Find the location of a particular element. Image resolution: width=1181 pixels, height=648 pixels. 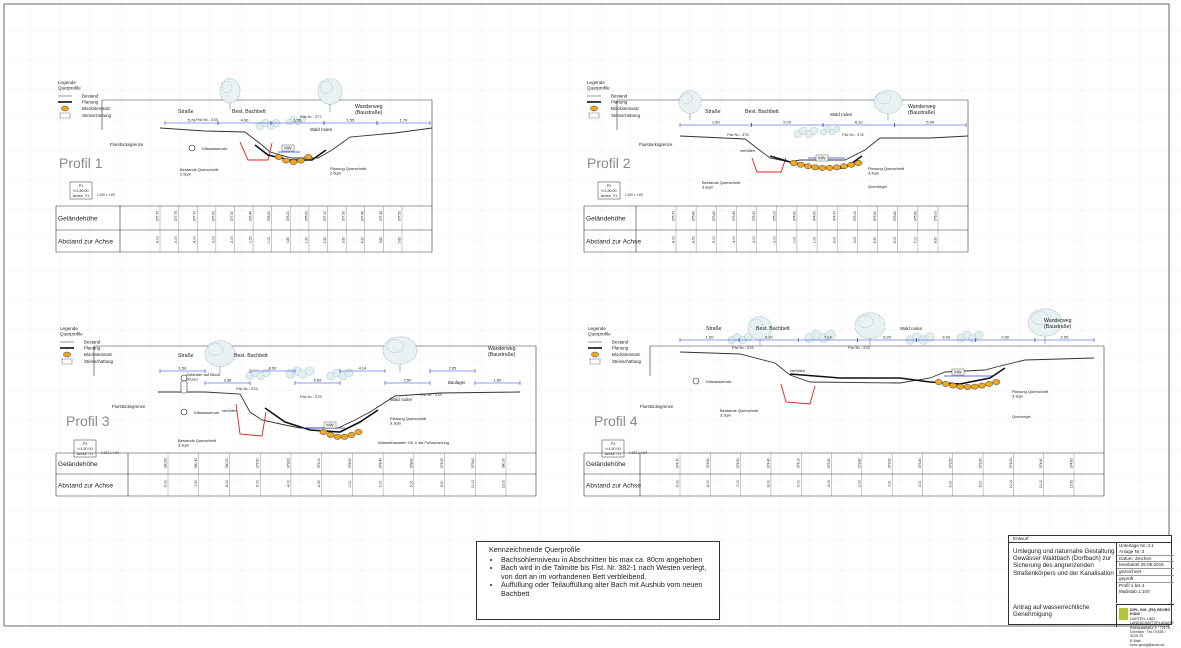

gelaendehoehe-value-line: 379.60 is located at coordinates (288, 463).